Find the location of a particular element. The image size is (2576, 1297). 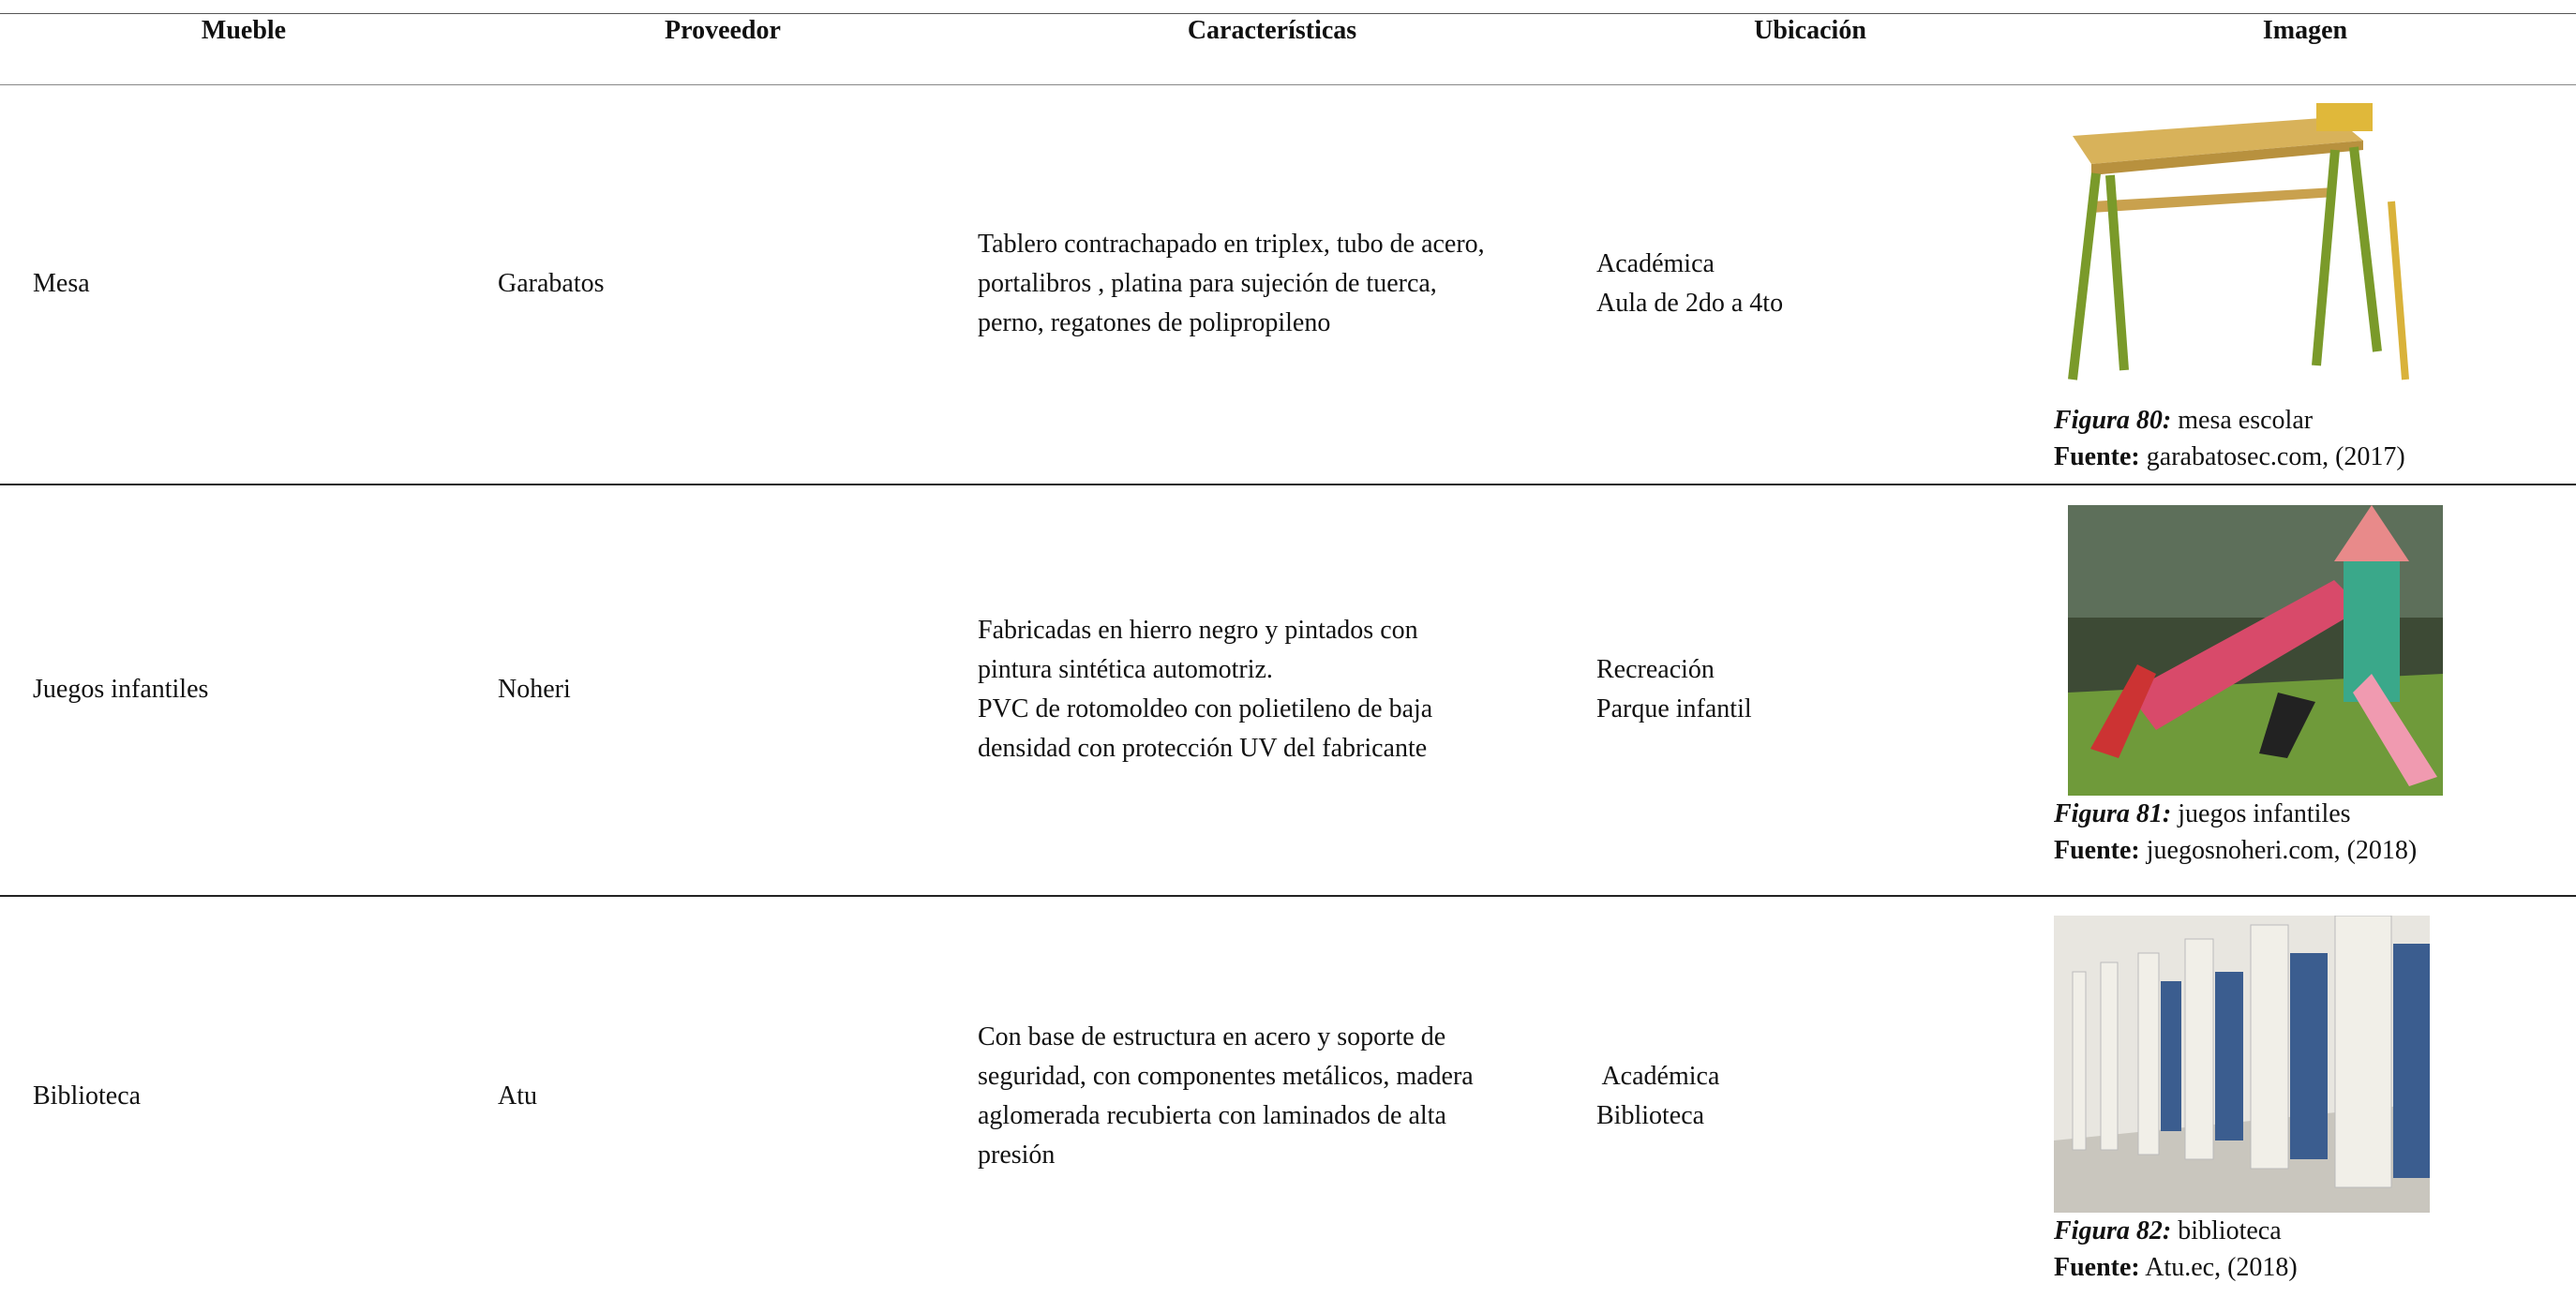

cell: Atu is located at coordinates (517, 1096).